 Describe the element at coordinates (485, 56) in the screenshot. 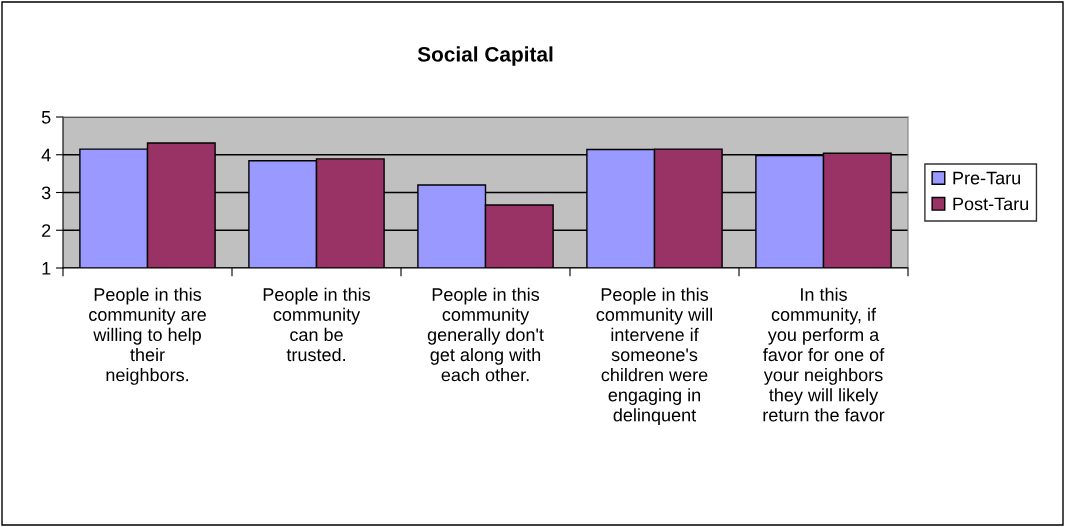

I see `chart-title: Social Capital` at that location.